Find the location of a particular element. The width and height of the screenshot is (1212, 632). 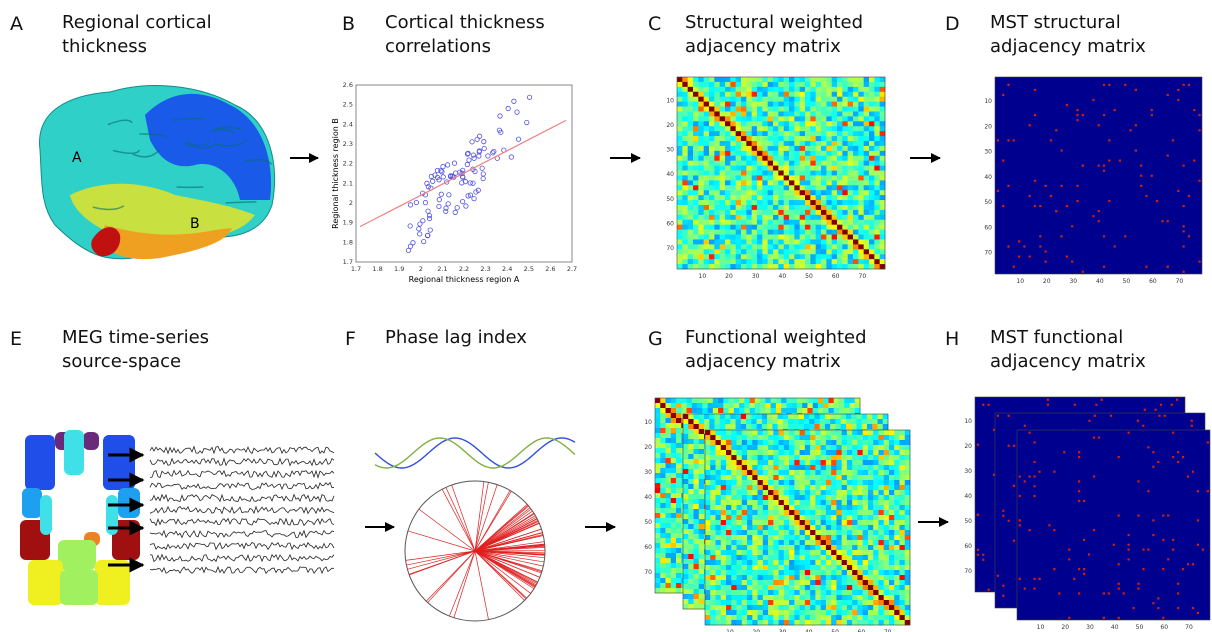

y-tick-label: 10 is located at coordinates (648, 422).